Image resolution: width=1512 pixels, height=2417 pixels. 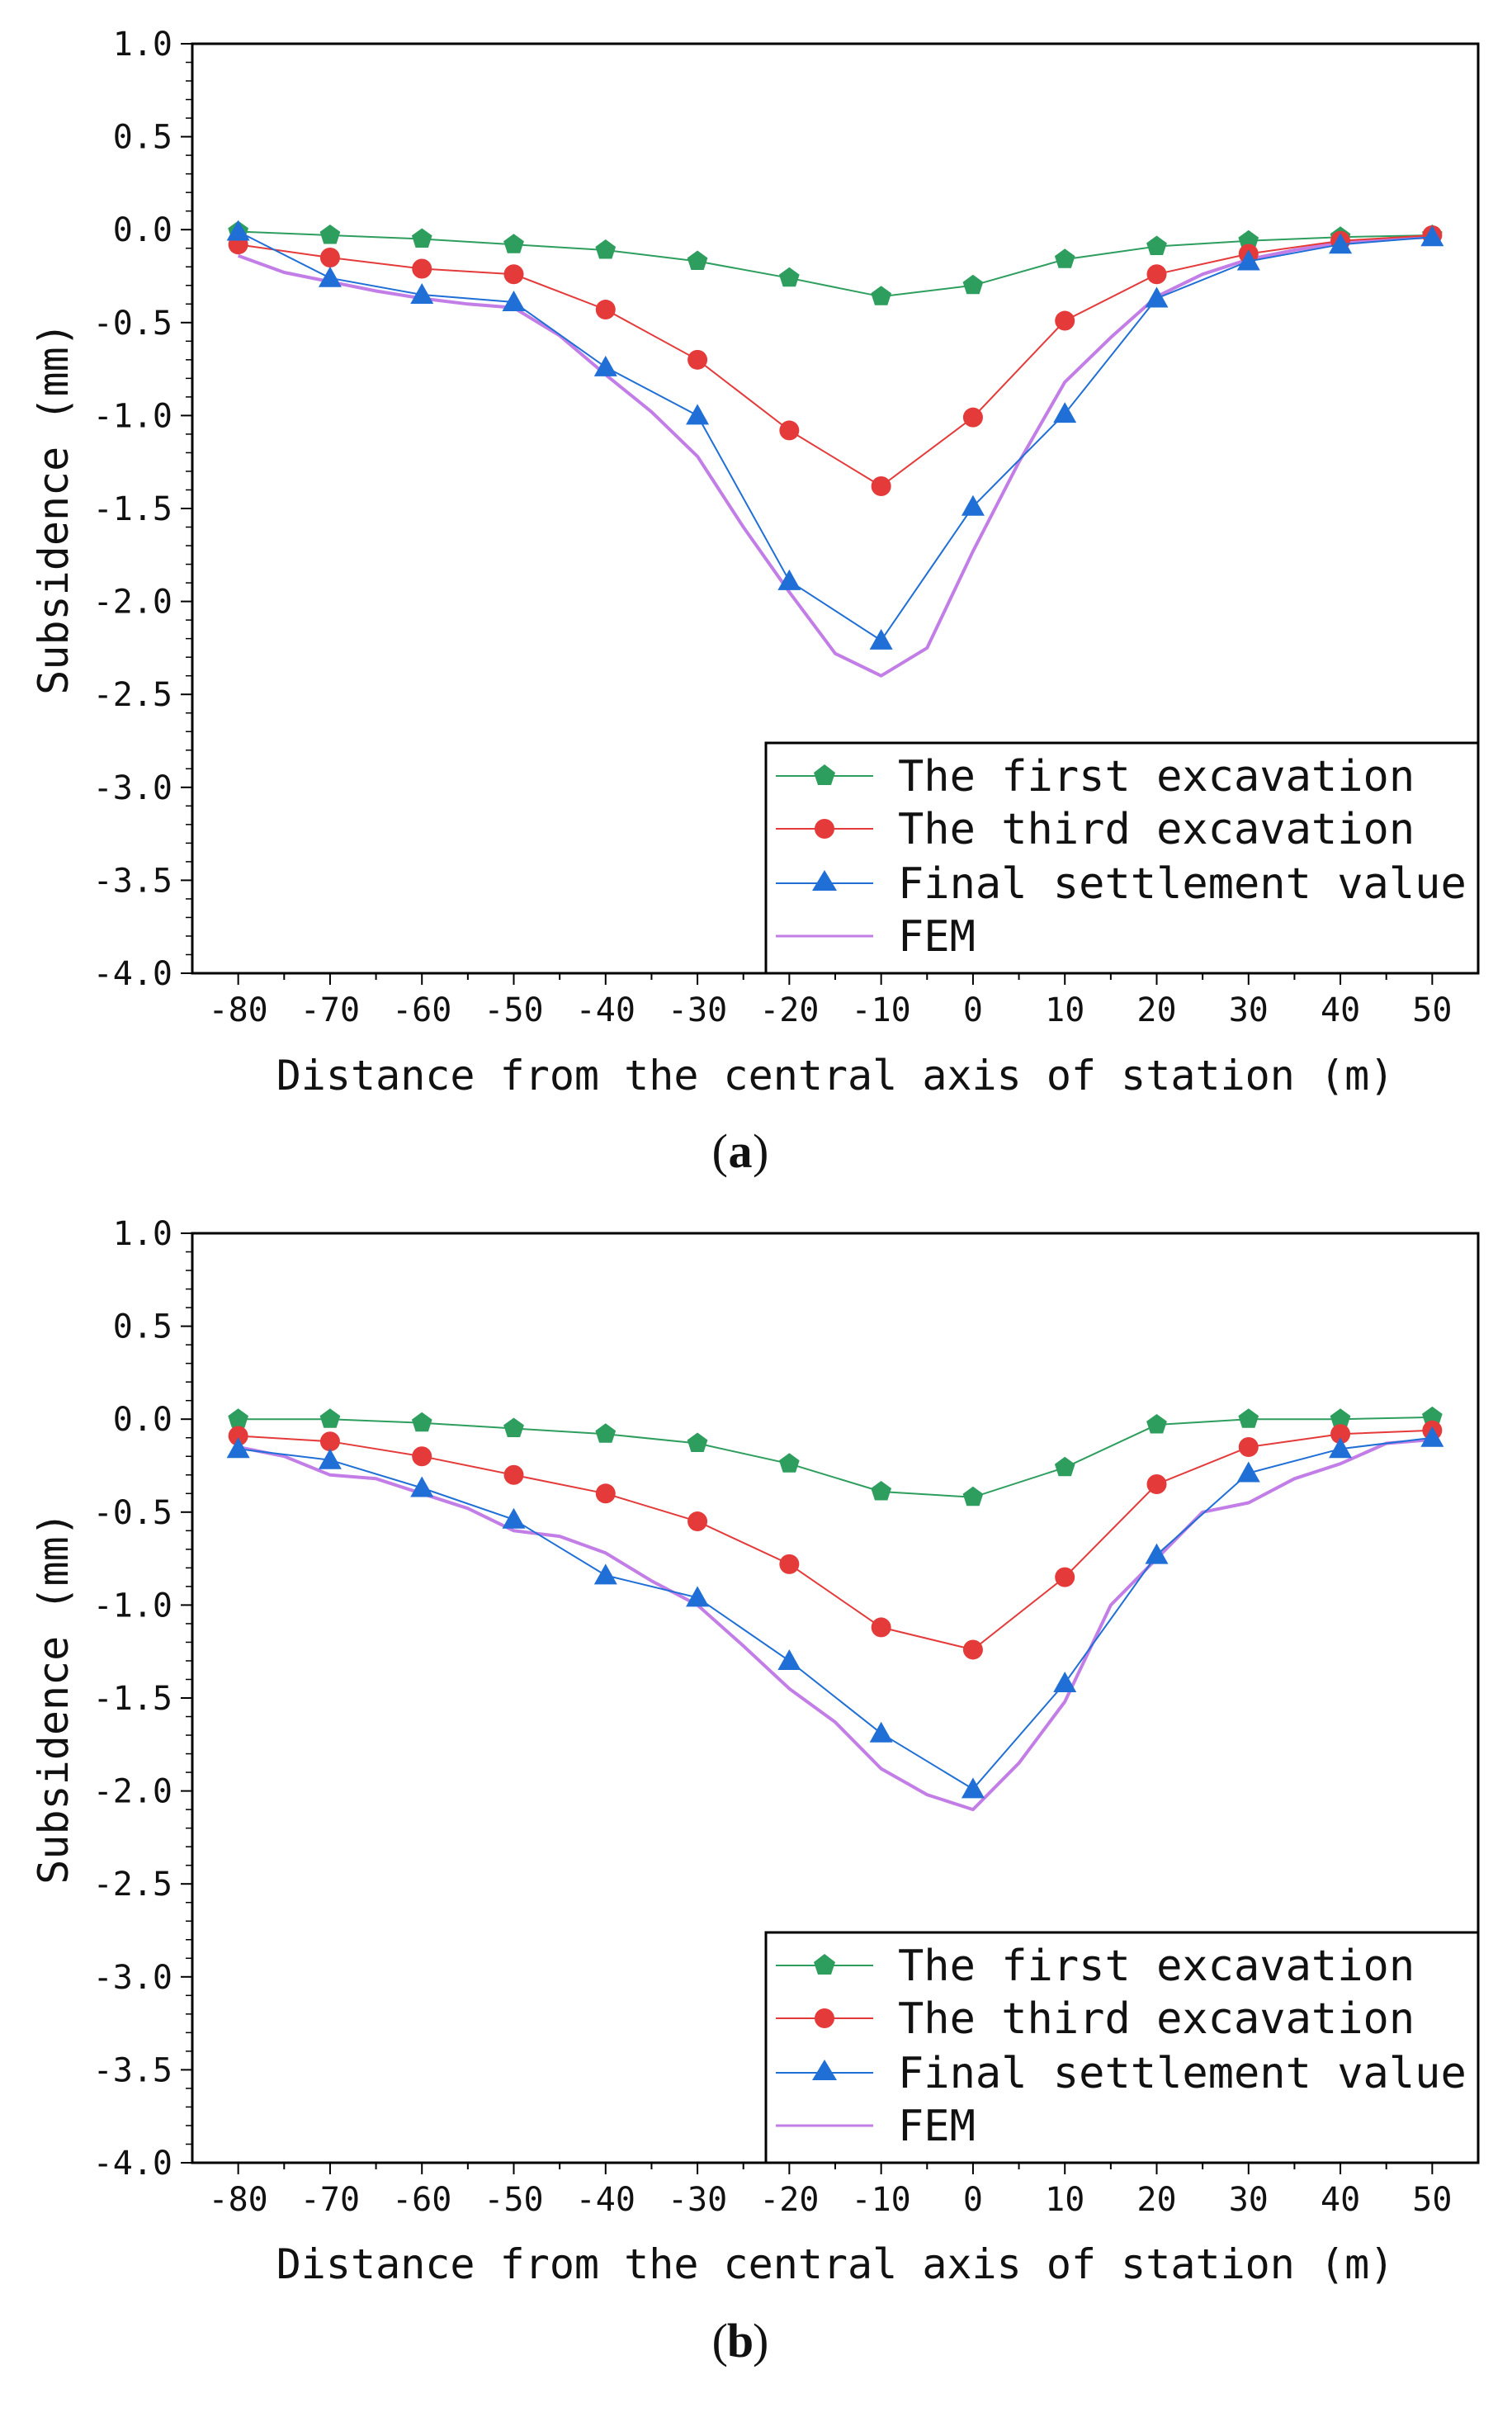 What do you see at coordinates (142, 1234) in the screenshot?
I see `y-tick-label: 1.0` at bounding box center [142, 1234].